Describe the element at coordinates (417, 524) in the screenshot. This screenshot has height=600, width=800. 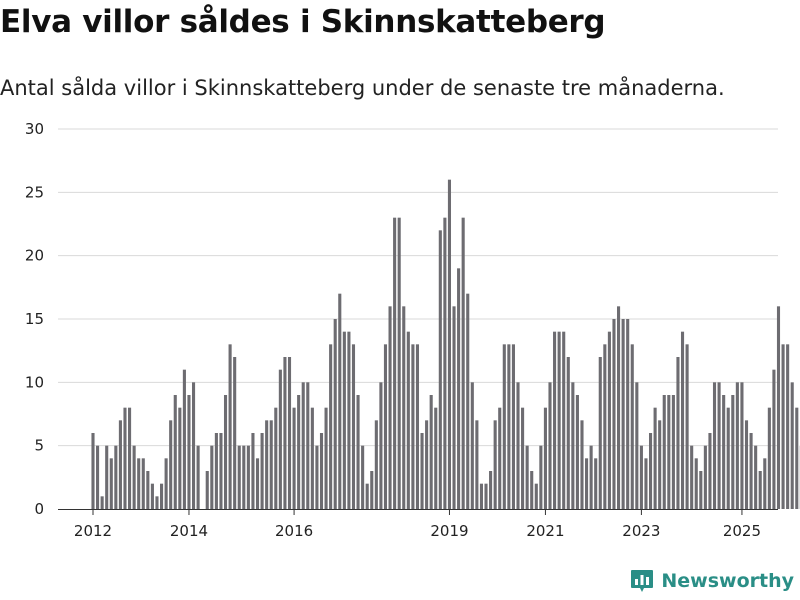
I see `x-axis-ticks: 2012 2014 2016 2019 2021 2023 2025` at that location.